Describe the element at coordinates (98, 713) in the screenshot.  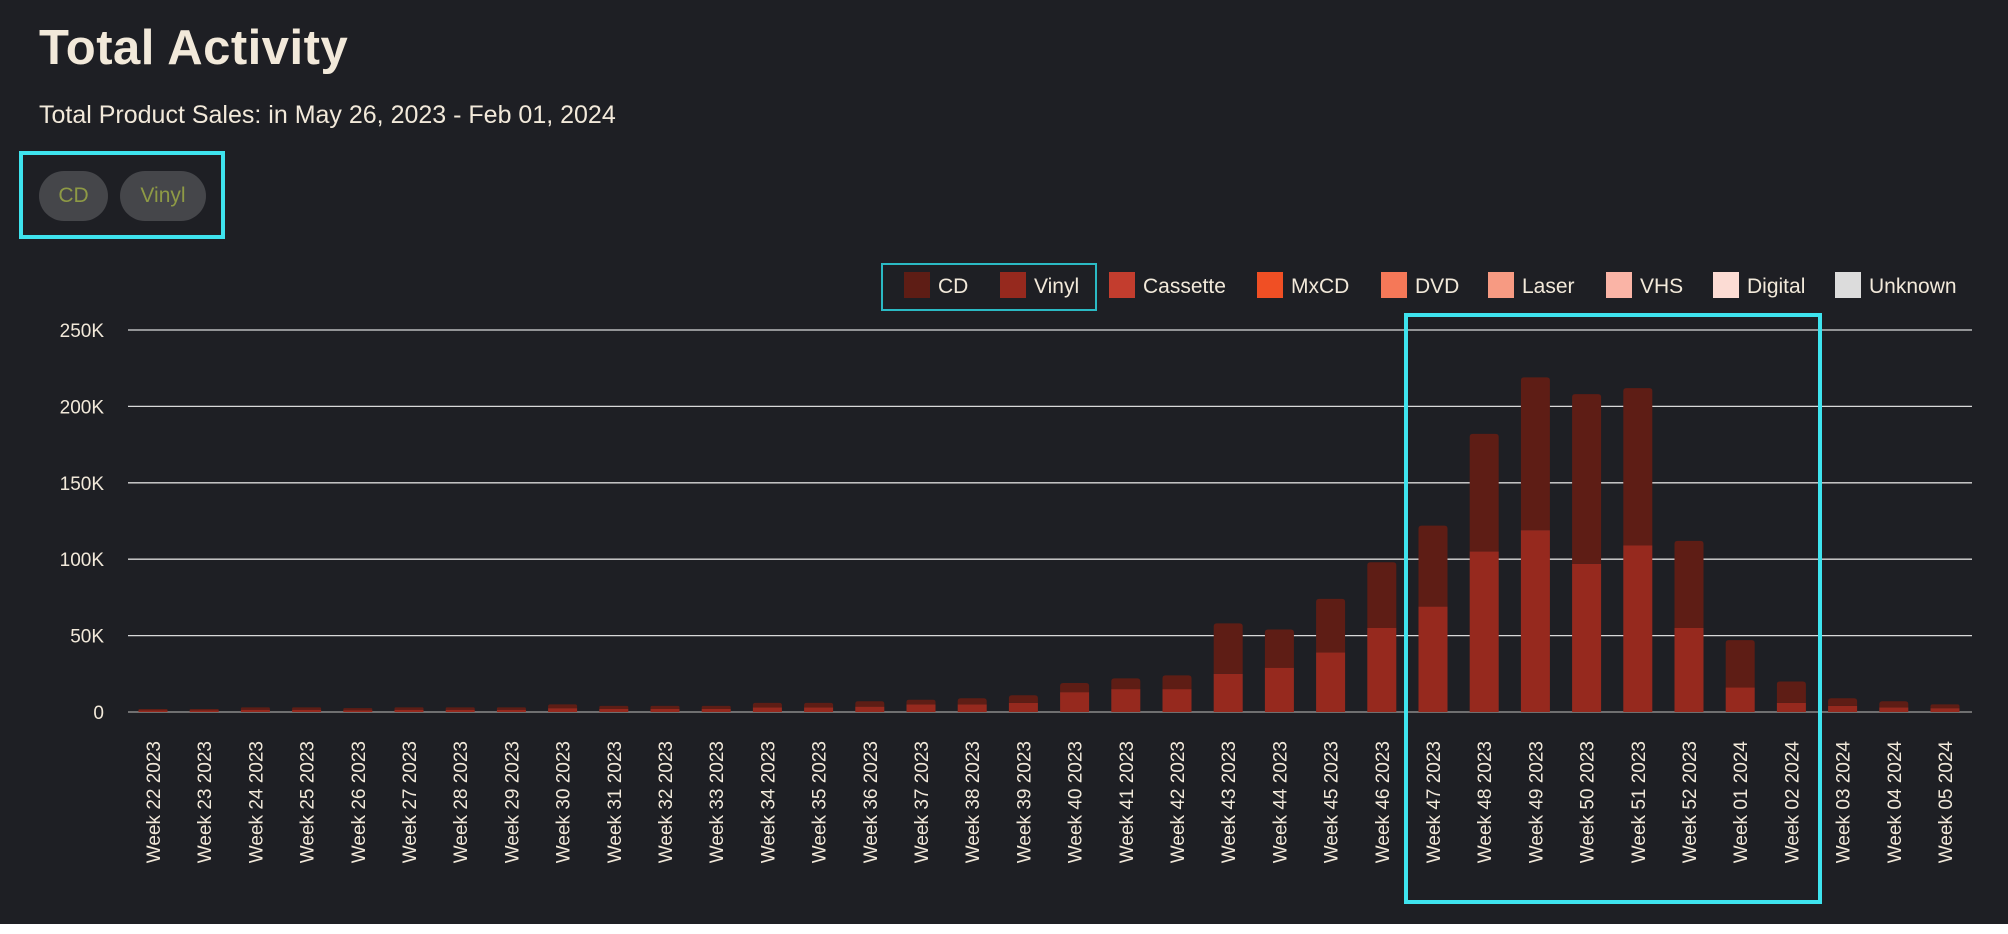
I see `y-tick-label: 0` at that location.